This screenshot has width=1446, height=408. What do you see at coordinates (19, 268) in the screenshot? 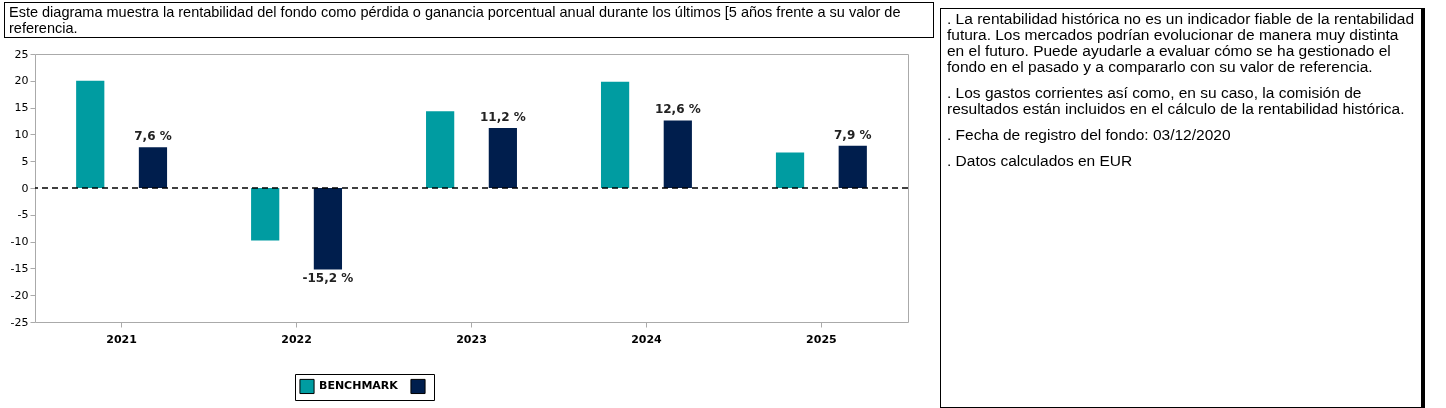
I see `y-tick-label: -15` at bounding box center [19, 268].